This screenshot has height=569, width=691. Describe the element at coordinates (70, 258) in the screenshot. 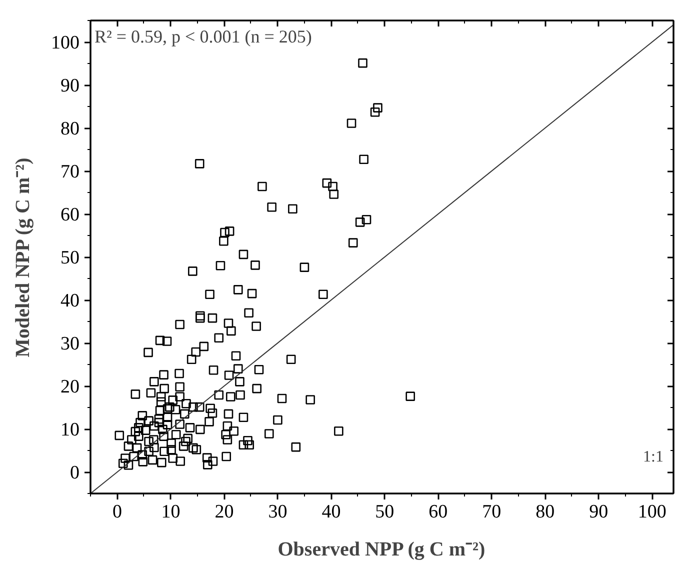

I see `y-tick-label: 50` at that location.